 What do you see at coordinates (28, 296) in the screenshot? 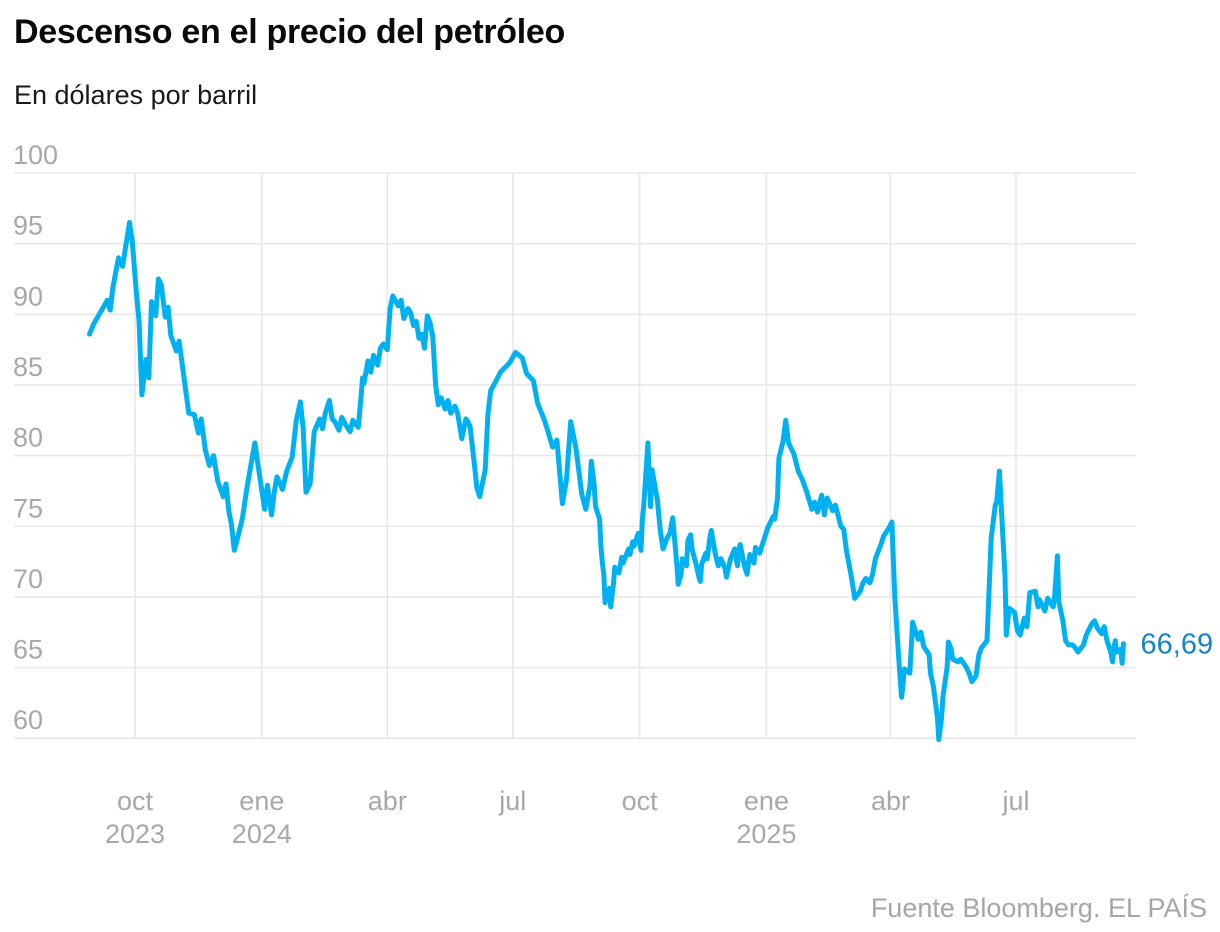
I see `y-axis-label: 90` at bounding box center [28, 296].